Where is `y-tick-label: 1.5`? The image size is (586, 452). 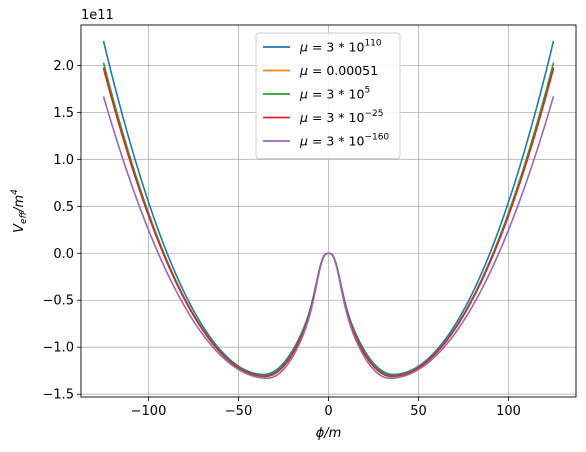
y-tick-label: 1.5 is located at coordinates (63, 113).